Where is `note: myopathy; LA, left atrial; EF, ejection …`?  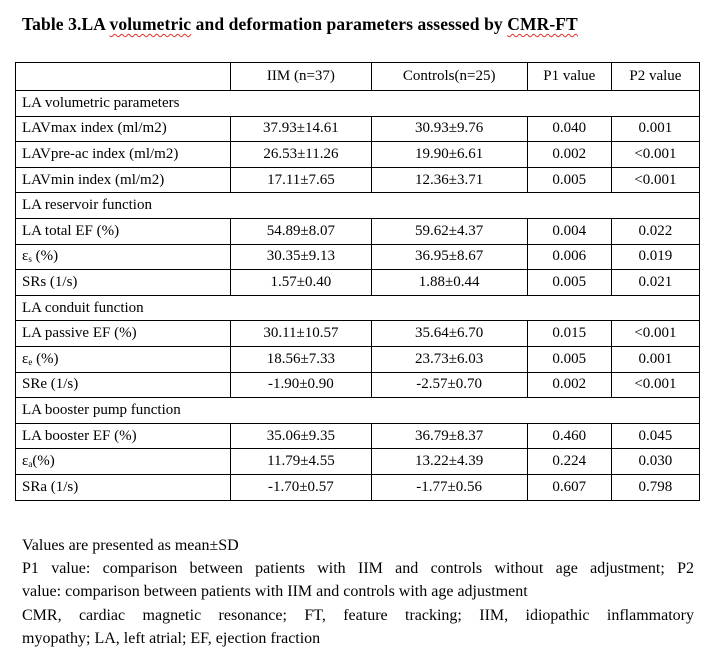
note: myopathy; LA, left atrial; EF, ejection … is located at coordinates (171, 638).